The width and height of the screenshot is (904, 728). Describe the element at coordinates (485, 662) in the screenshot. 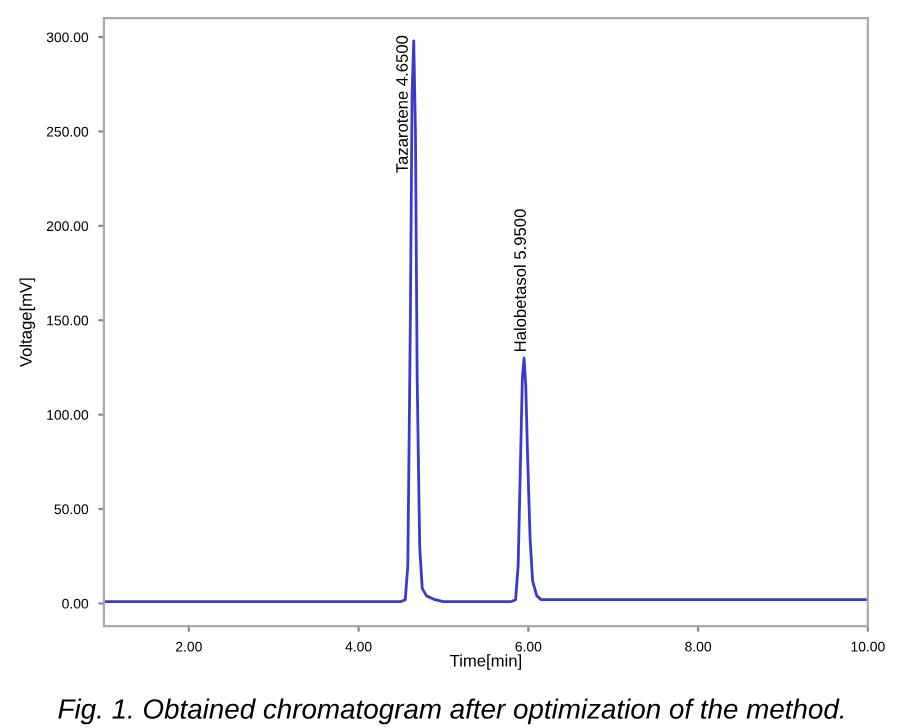

I see `x-axis-title: Time[min]` at that location.